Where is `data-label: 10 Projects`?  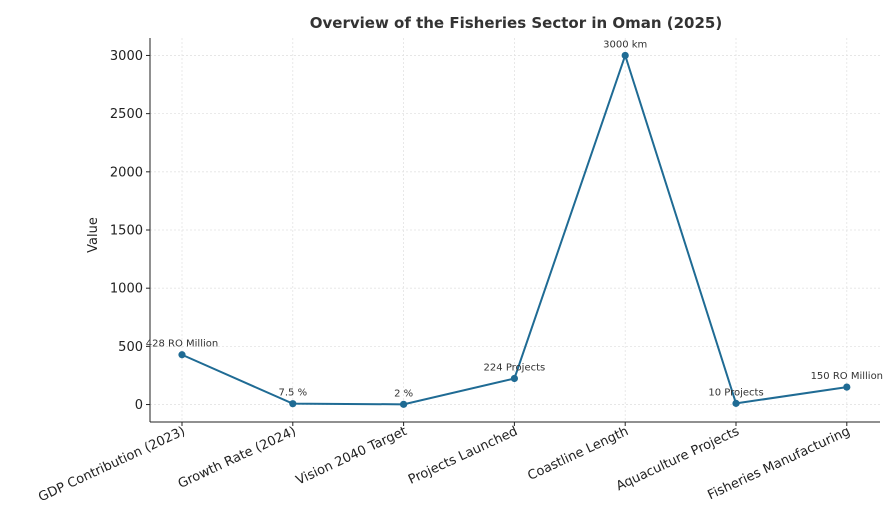
data-label: 10 Projects is located at coordinates (735, 392).